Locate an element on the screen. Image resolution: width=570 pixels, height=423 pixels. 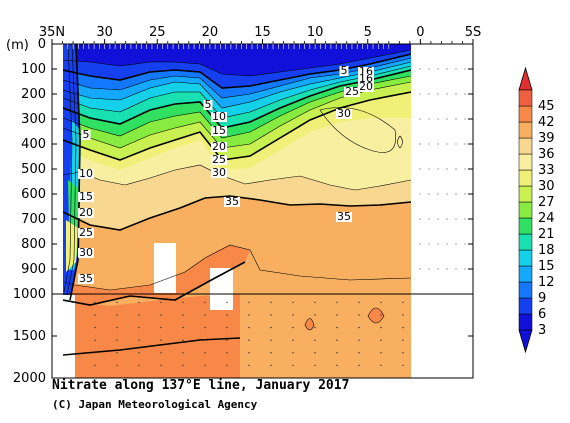
colorbar-label: 45 is located at coordinates (546, 106).